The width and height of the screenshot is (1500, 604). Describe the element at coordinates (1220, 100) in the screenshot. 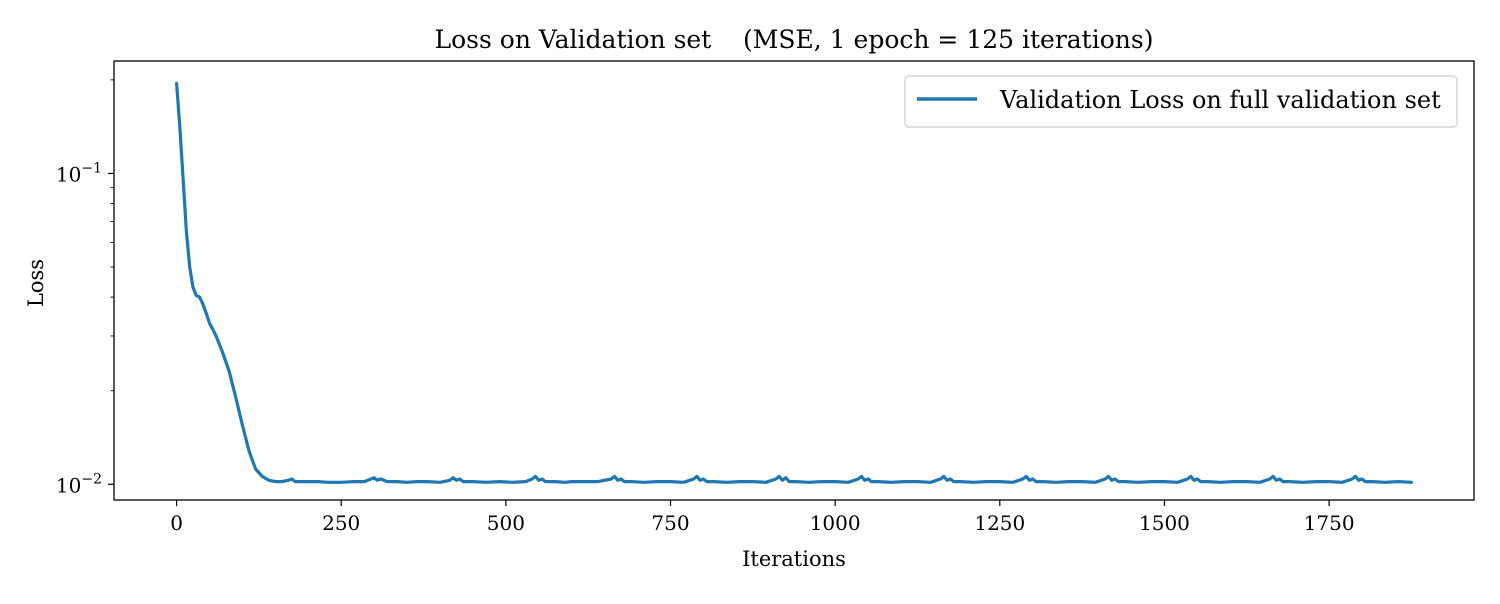

I see `legend-entry-label: Validation Loss on full validation set` at that location.